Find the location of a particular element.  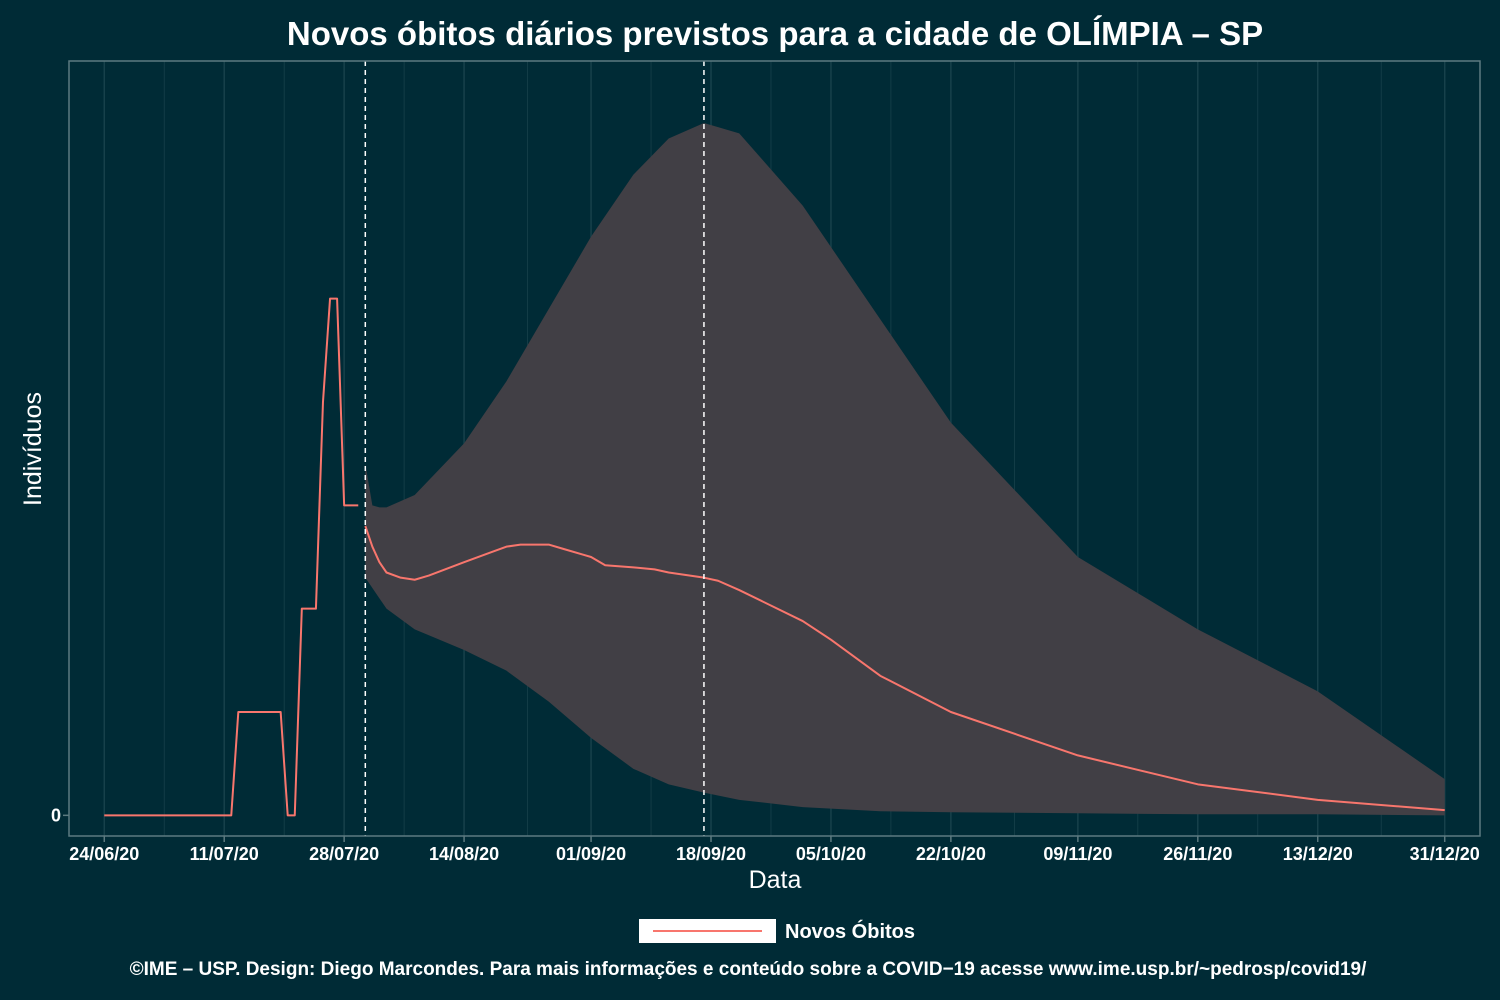

x-tick-label: 28/07/20 is located at coordinates (344, 854).